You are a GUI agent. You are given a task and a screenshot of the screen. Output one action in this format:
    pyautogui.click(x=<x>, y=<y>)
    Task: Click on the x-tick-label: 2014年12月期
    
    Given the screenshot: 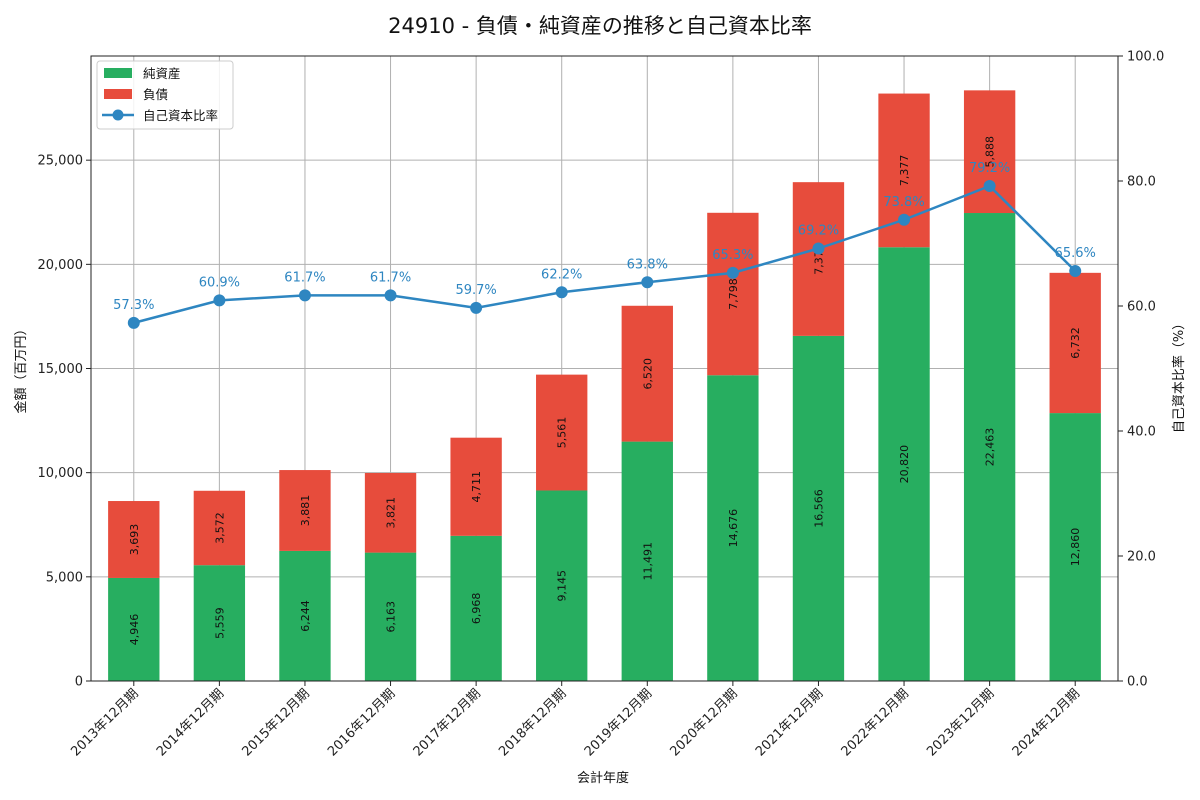 What is the action you would take?
    pyautogui.click(x=190, y=722)
    